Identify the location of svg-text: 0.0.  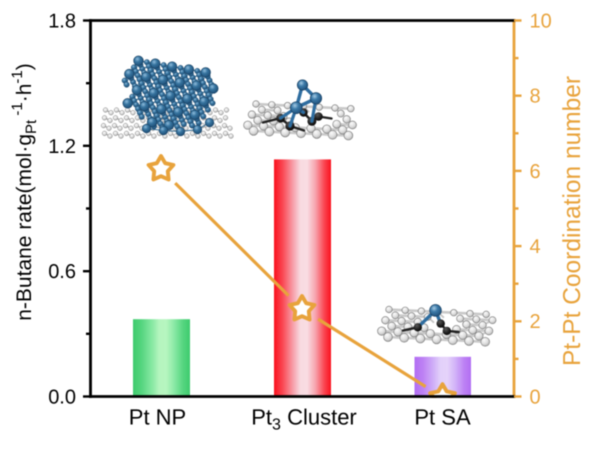
(62, 398).